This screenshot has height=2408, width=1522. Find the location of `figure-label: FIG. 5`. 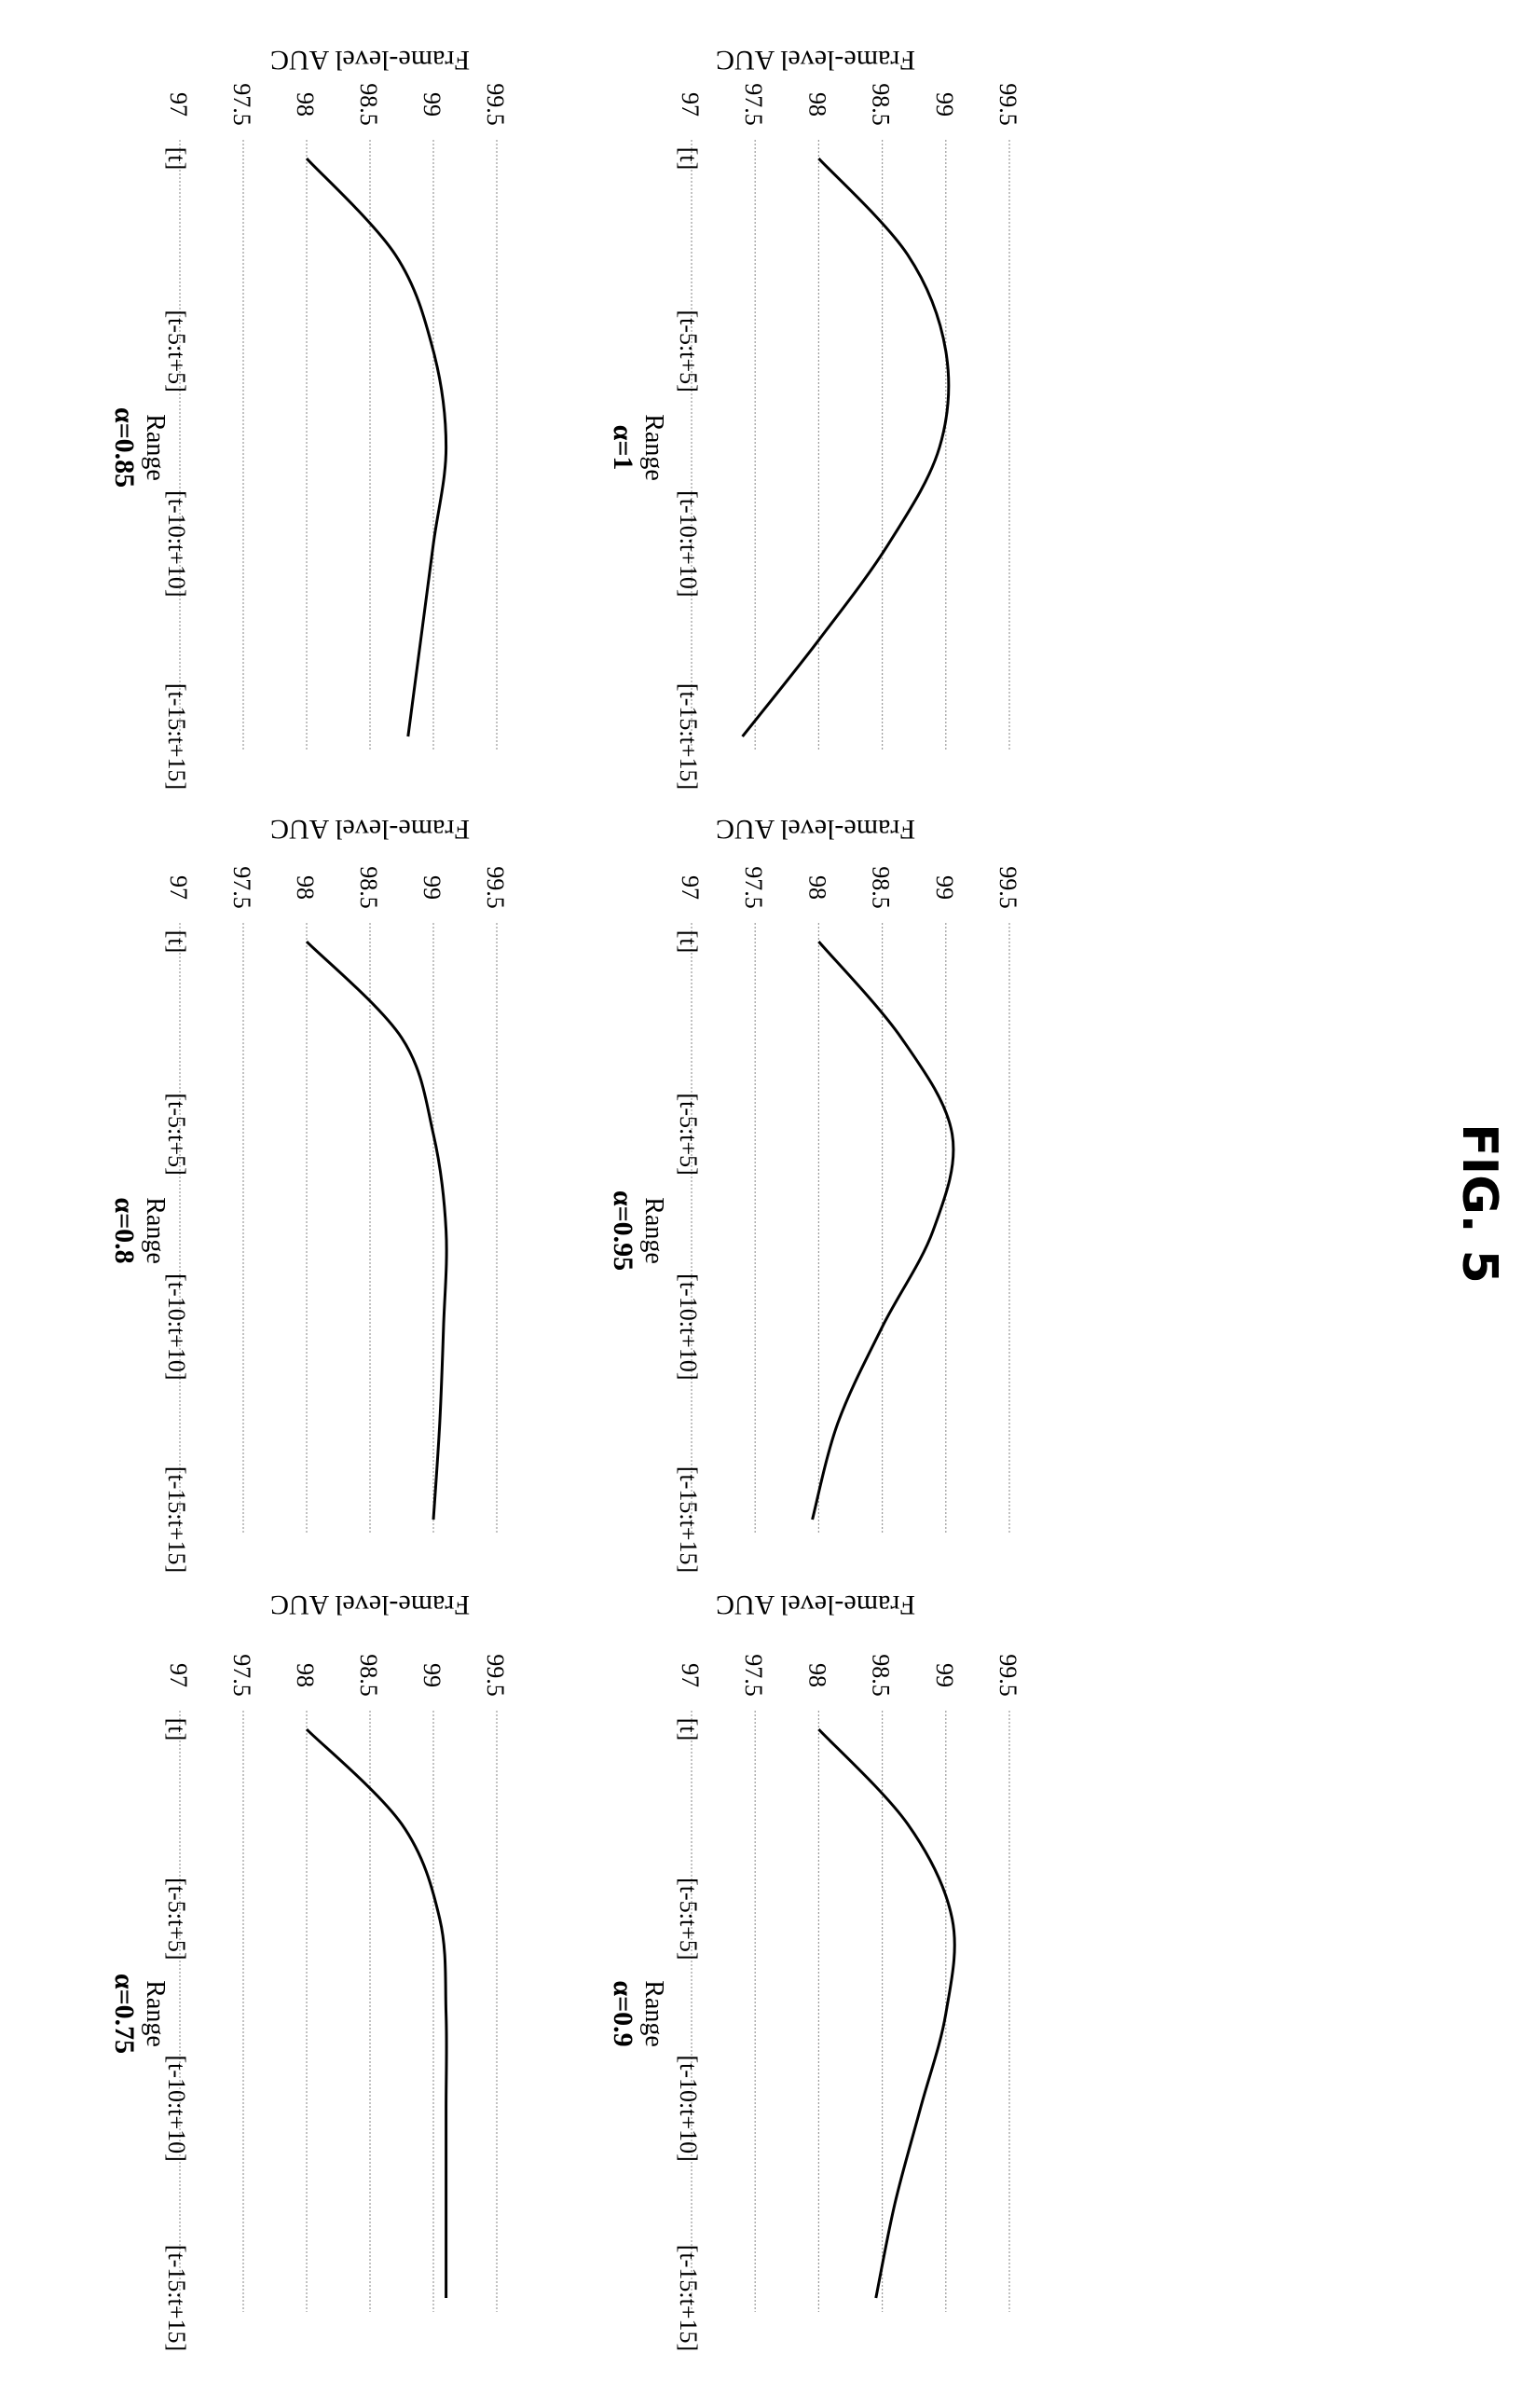

figure-label: FIG. 5 is located at coordinates (1479, 1203).